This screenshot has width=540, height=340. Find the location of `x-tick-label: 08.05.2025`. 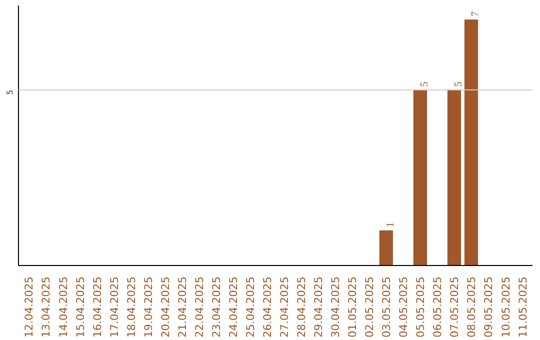

x-tick-label: 08.05.2025 is located at coordinates (471, 307).